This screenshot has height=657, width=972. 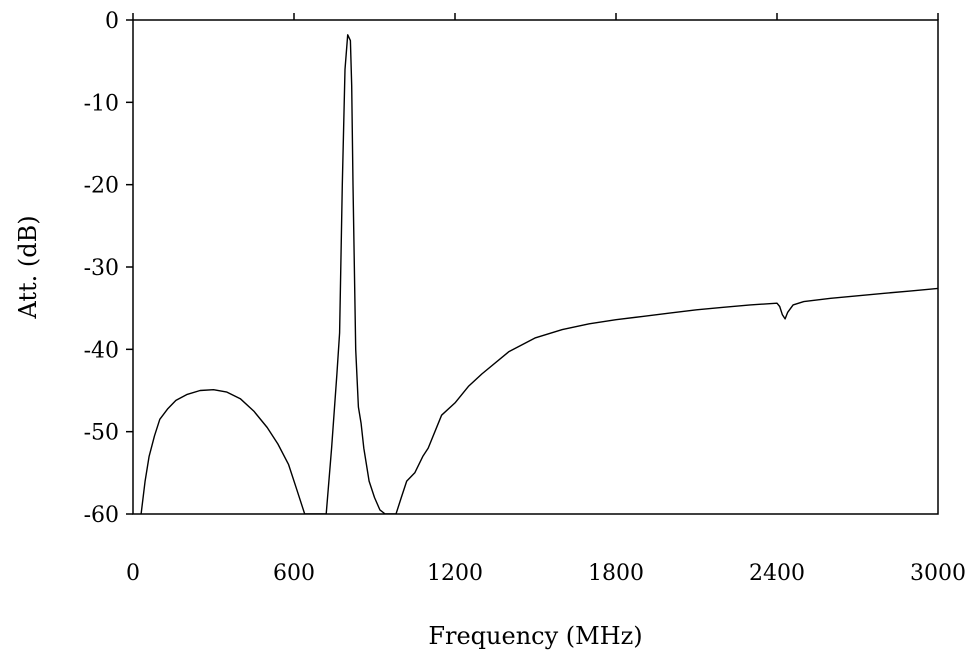 I want to click on x-axis-title: Frequency (MHz), so click(x=535, y=636).